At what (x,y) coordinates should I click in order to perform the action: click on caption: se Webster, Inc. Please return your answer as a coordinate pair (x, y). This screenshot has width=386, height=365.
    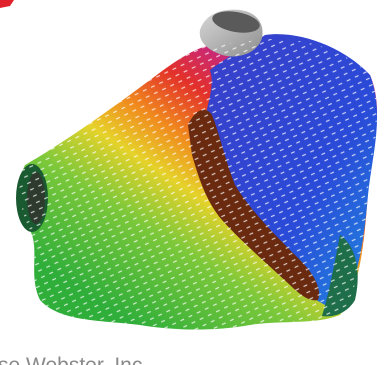
    Looking at the image, I should click on (71, 359).